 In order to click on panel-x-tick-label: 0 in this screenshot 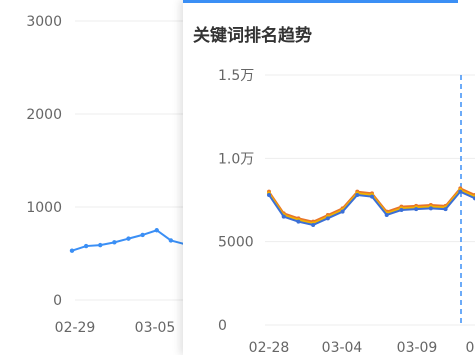, I will do `click(470, 347)`.